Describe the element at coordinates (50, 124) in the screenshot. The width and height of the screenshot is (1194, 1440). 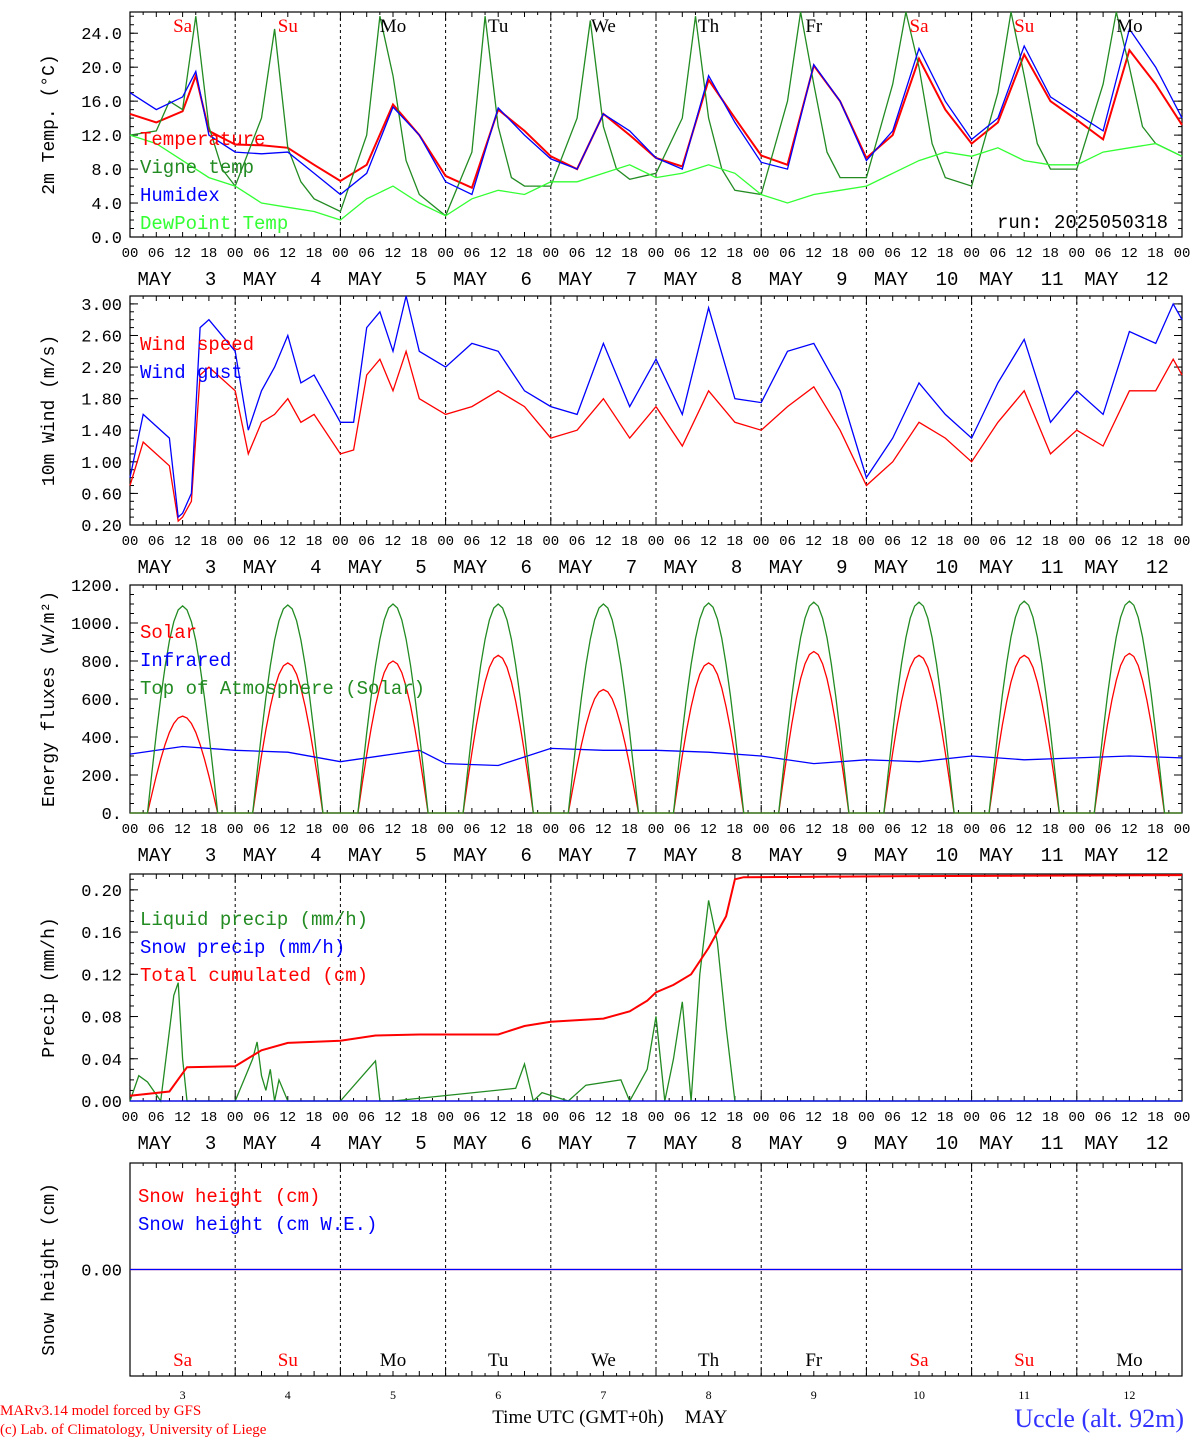
I see `y-axis-label: 2m Temp. (°C)` at that location.